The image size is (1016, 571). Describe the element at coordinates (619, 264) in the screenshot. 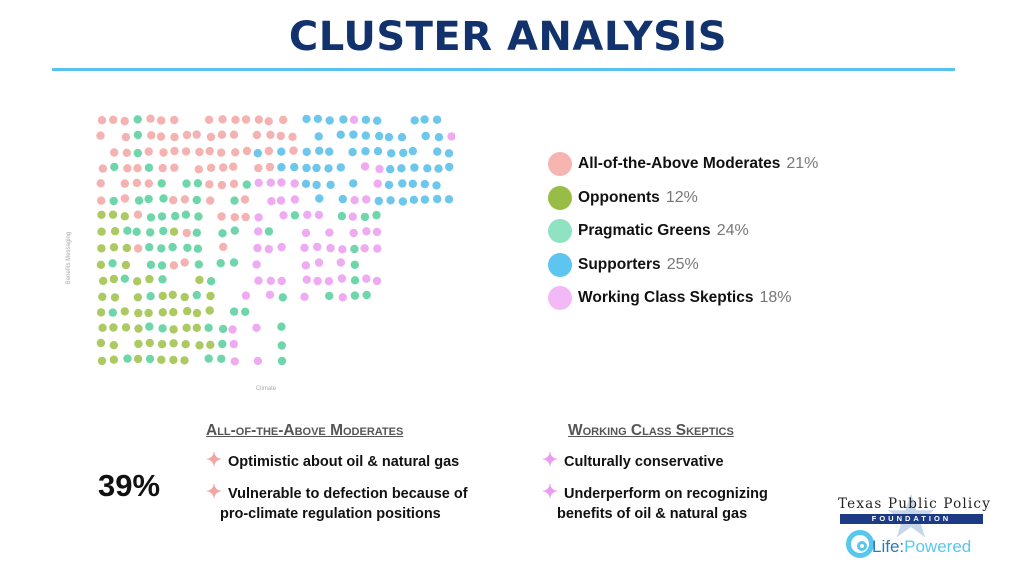

I see `legend-label-supporters: Supporters` at that location.